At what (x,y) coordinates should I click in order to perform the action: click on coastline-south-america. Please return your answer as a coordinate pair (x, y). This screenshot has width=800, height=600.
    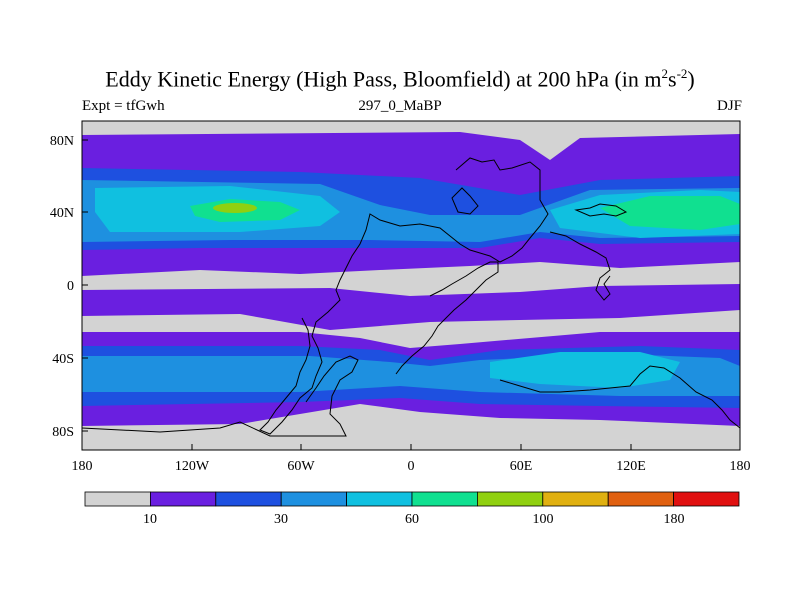
    Looking at the image, I should click on (447, 318).